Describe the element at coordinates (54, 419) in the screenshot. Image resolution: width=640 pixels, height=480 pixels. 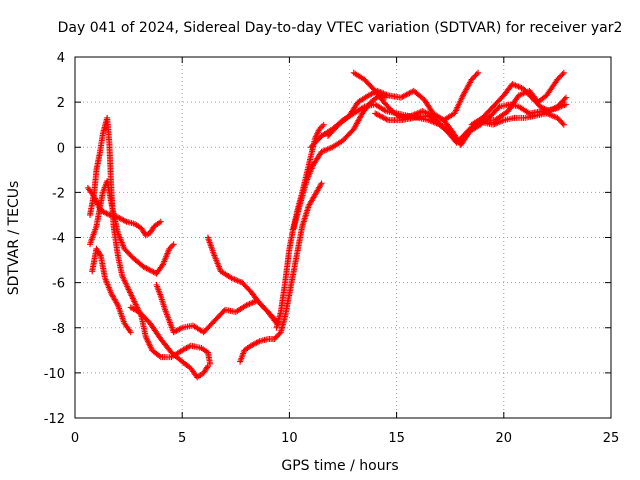
I see `y-tick-label: -12` at that location.